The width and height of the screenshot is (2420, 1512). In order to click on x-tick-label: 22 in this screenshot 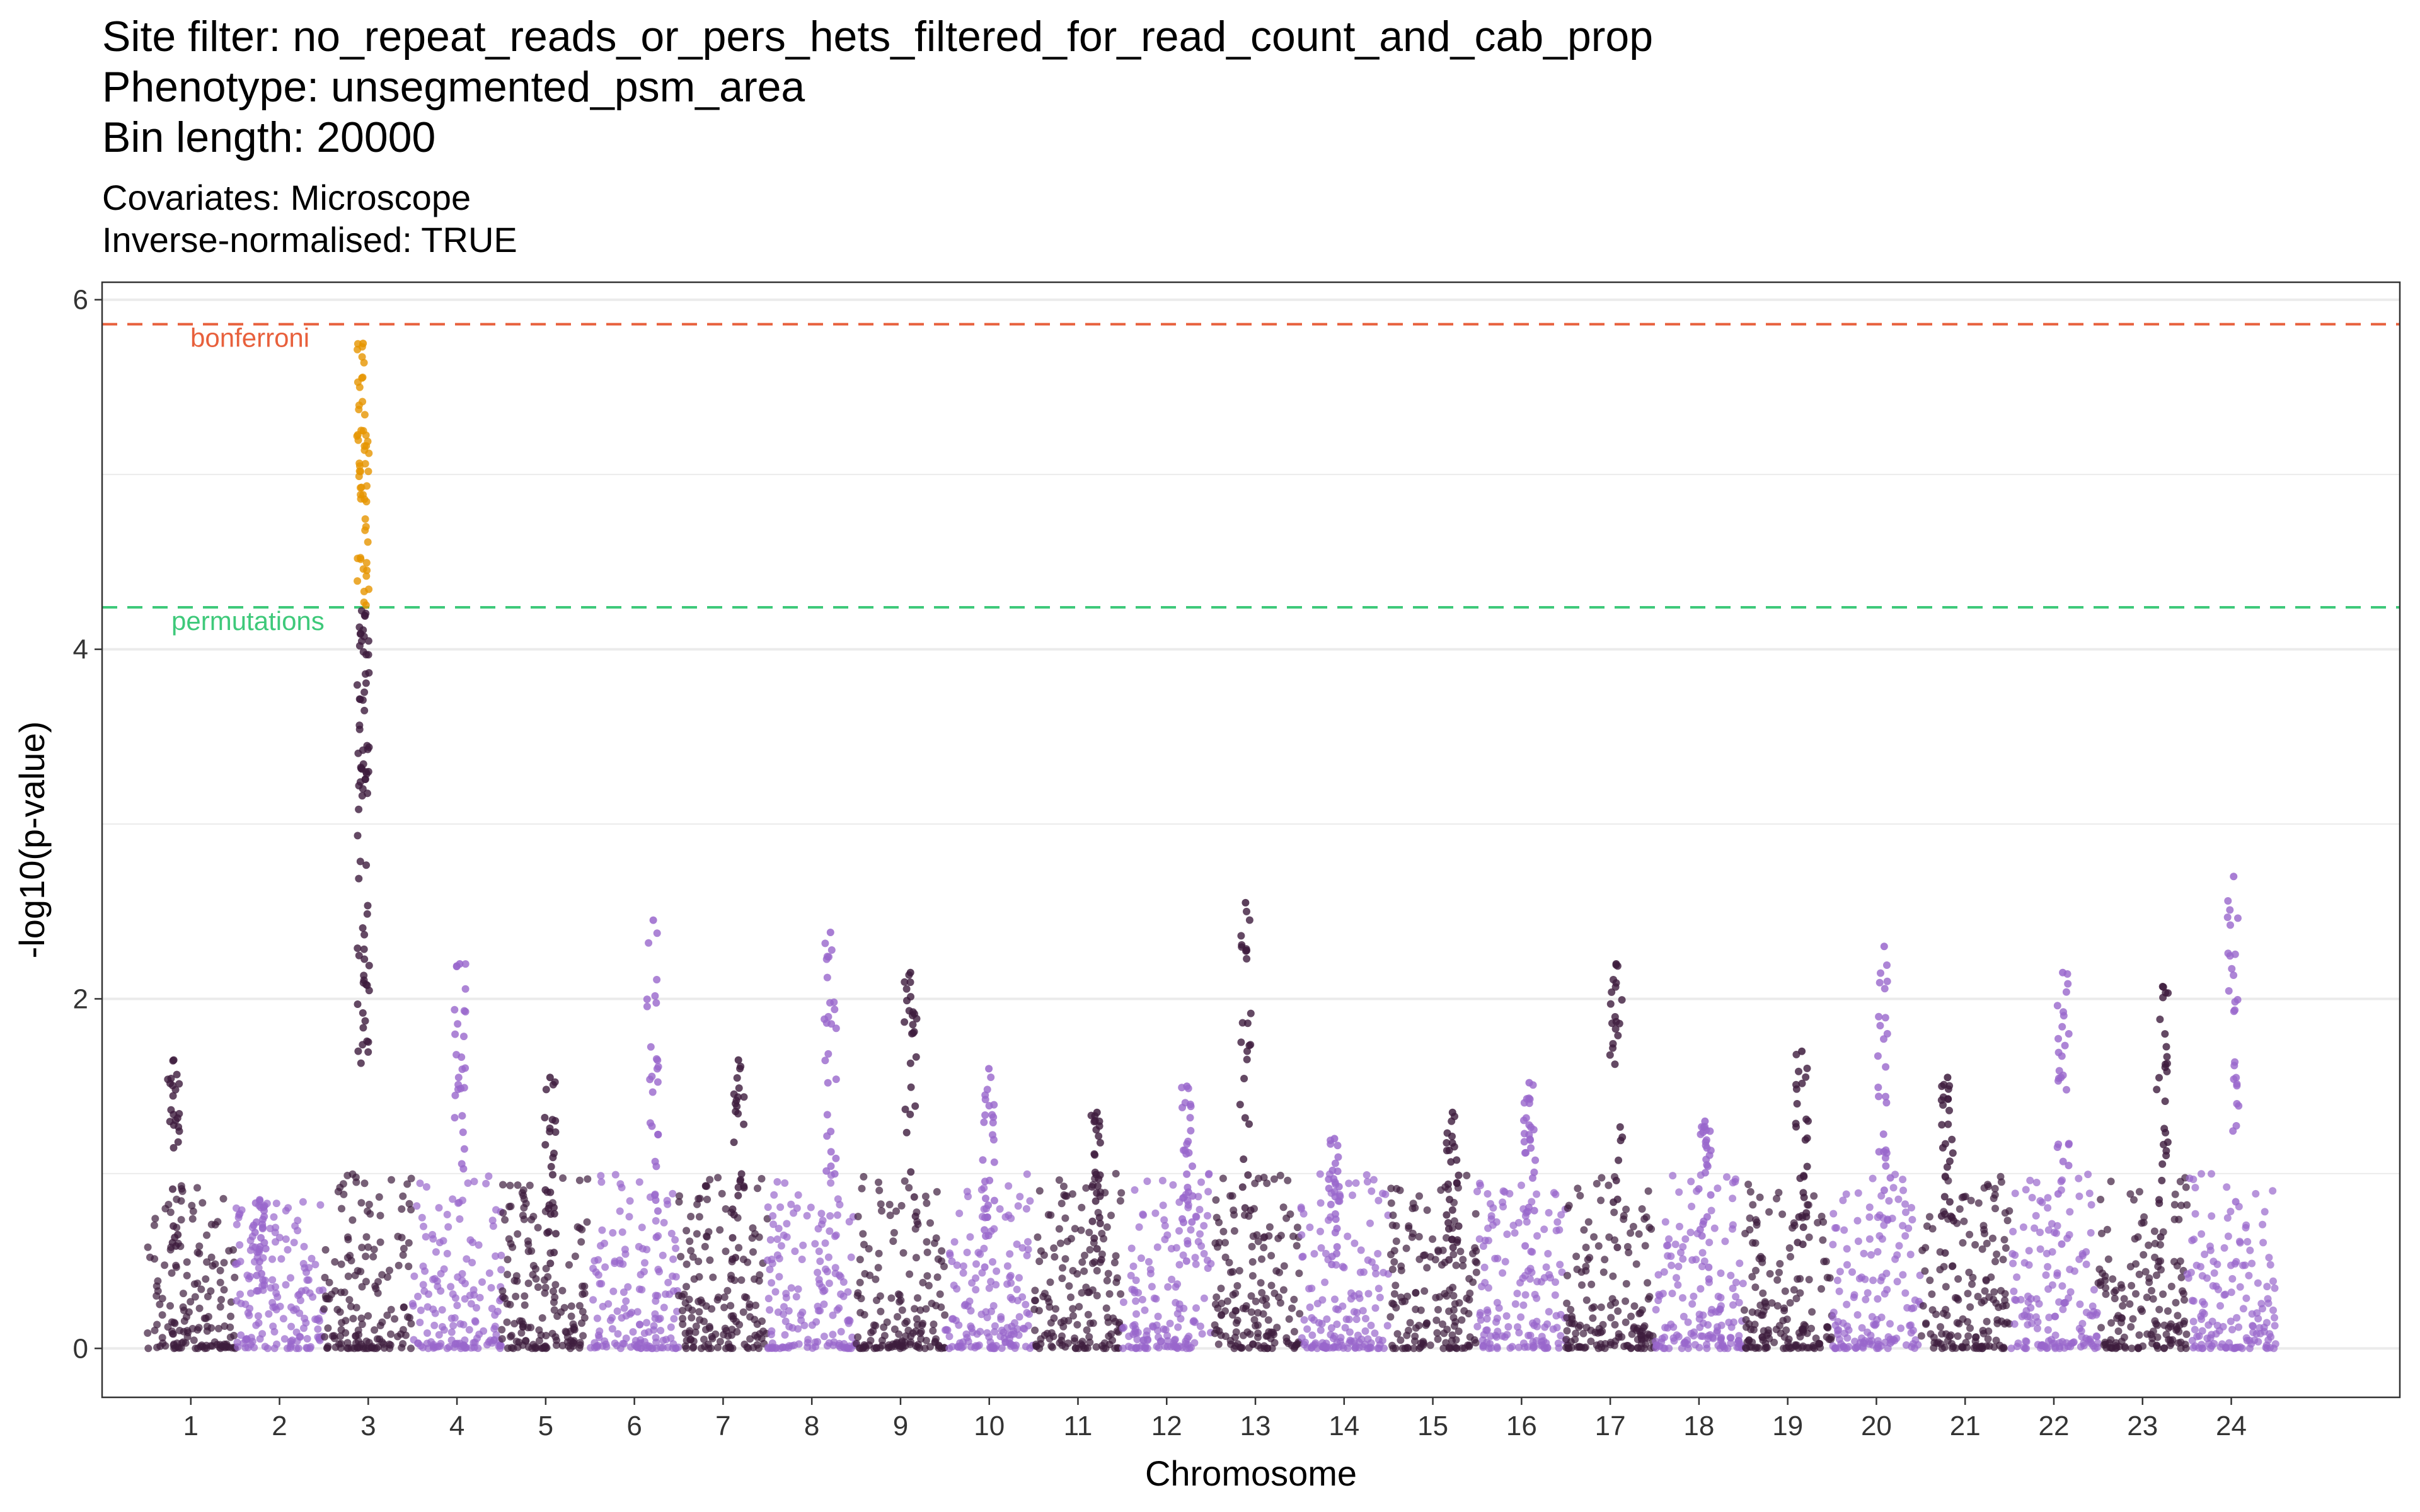, I will do `click(2055, 1426)`.